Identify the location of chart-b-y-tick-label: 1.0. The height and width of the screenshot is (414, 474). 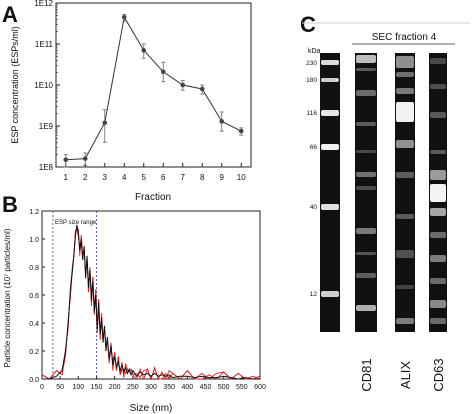
(34, 240).